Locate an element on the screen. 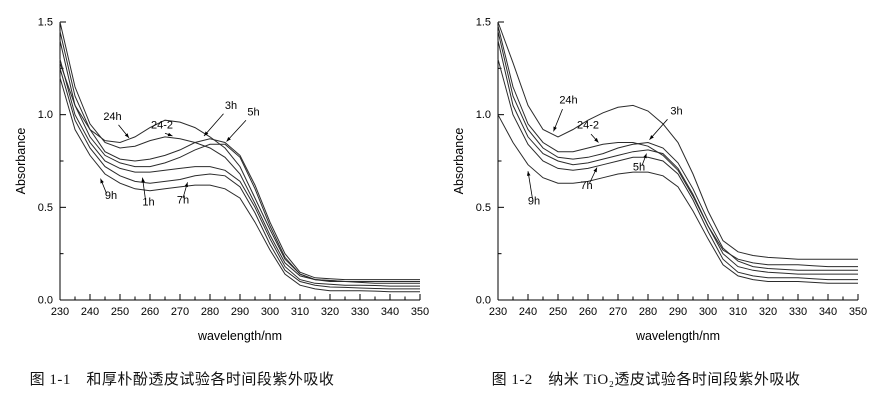 The height and width of the screenshot is (409, 889). figure-caption-2: 图 1-2 纳米 TiO₂透皮试验各时间段紫外吸收 is located at coordinates (646, 380).